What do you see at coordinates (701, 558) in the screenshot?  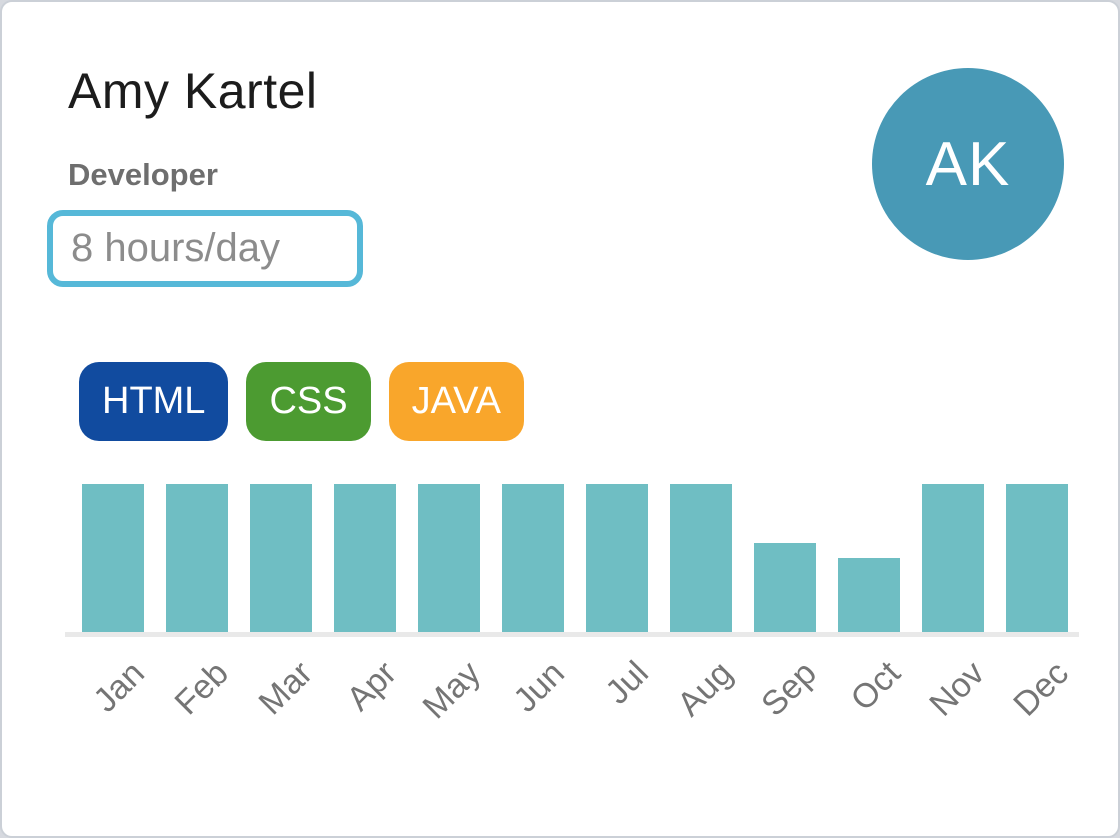 I see `bar-aug` at bounding box center [701, 558].